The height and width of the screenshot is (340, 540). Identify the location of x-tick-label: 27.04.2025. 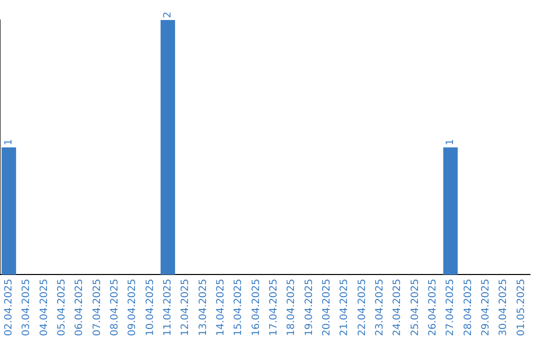
(450, 307).